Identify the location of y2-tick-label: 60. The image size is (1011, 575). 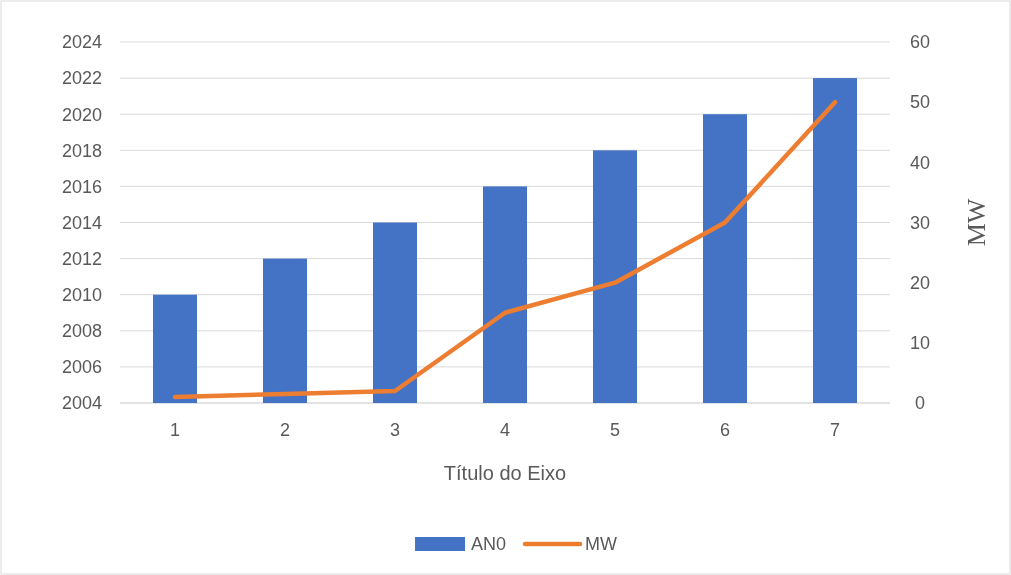
(920, 42).